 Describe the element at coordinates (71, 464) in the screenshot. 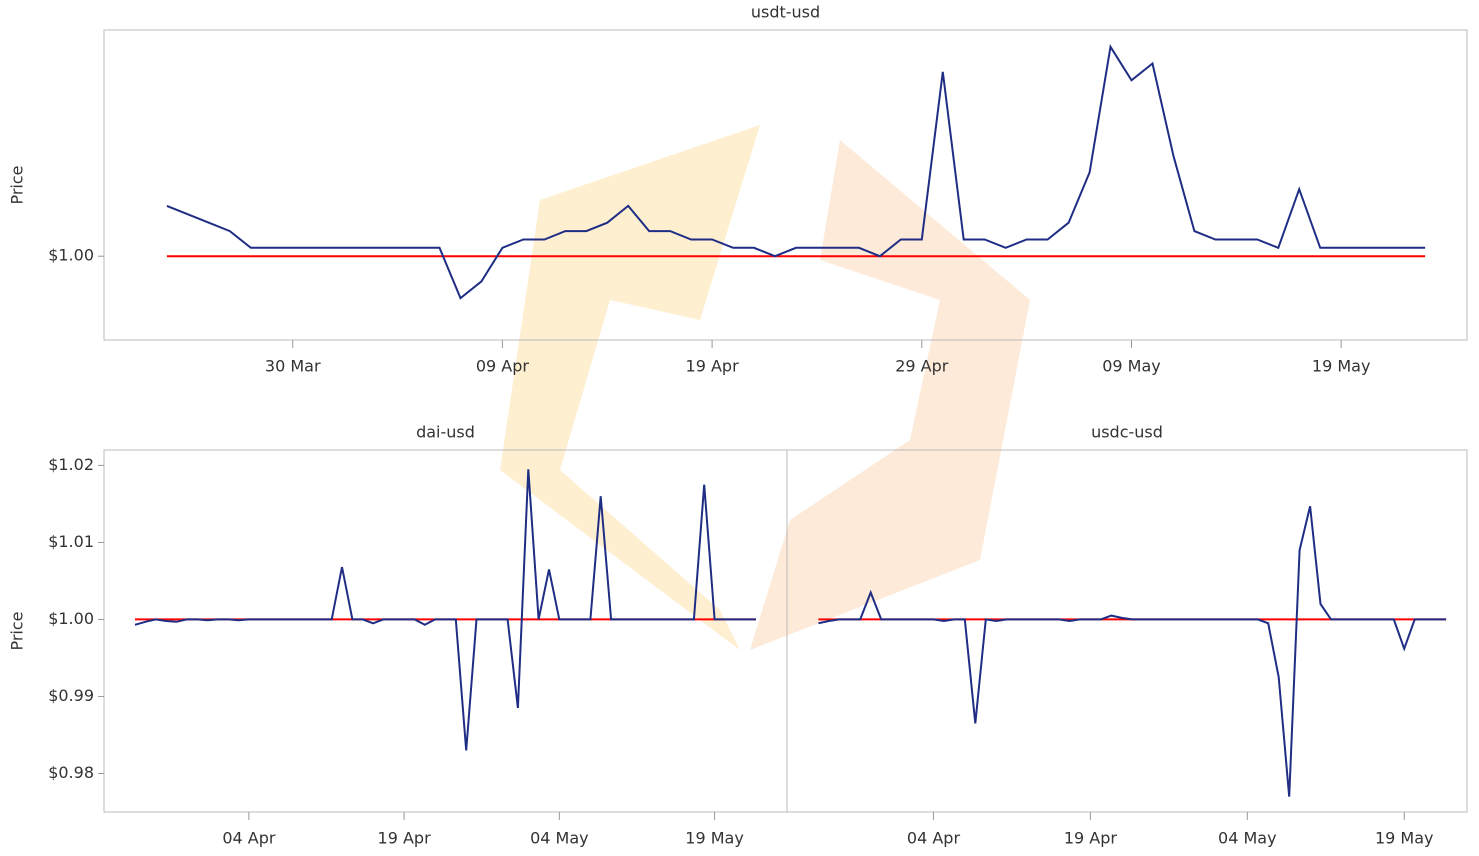

I see `y-tick-label: $1.02` at that location.